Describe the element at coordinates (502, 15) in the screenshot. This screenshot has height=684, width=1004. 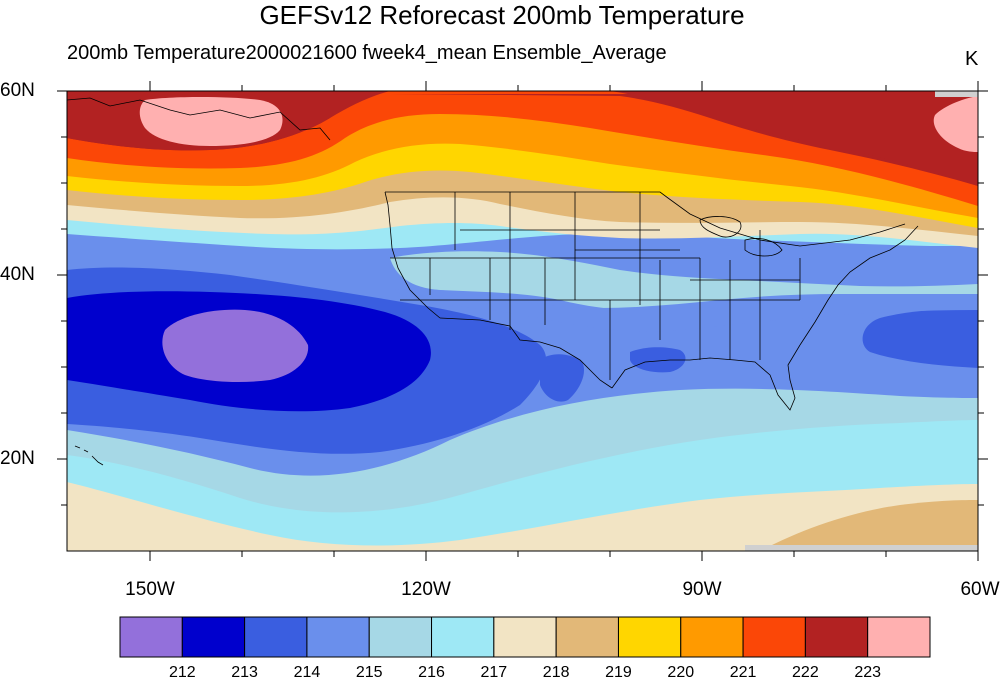
I see `figure-title: GEFSv12 Reforecast 200mb Temperature` at that location.